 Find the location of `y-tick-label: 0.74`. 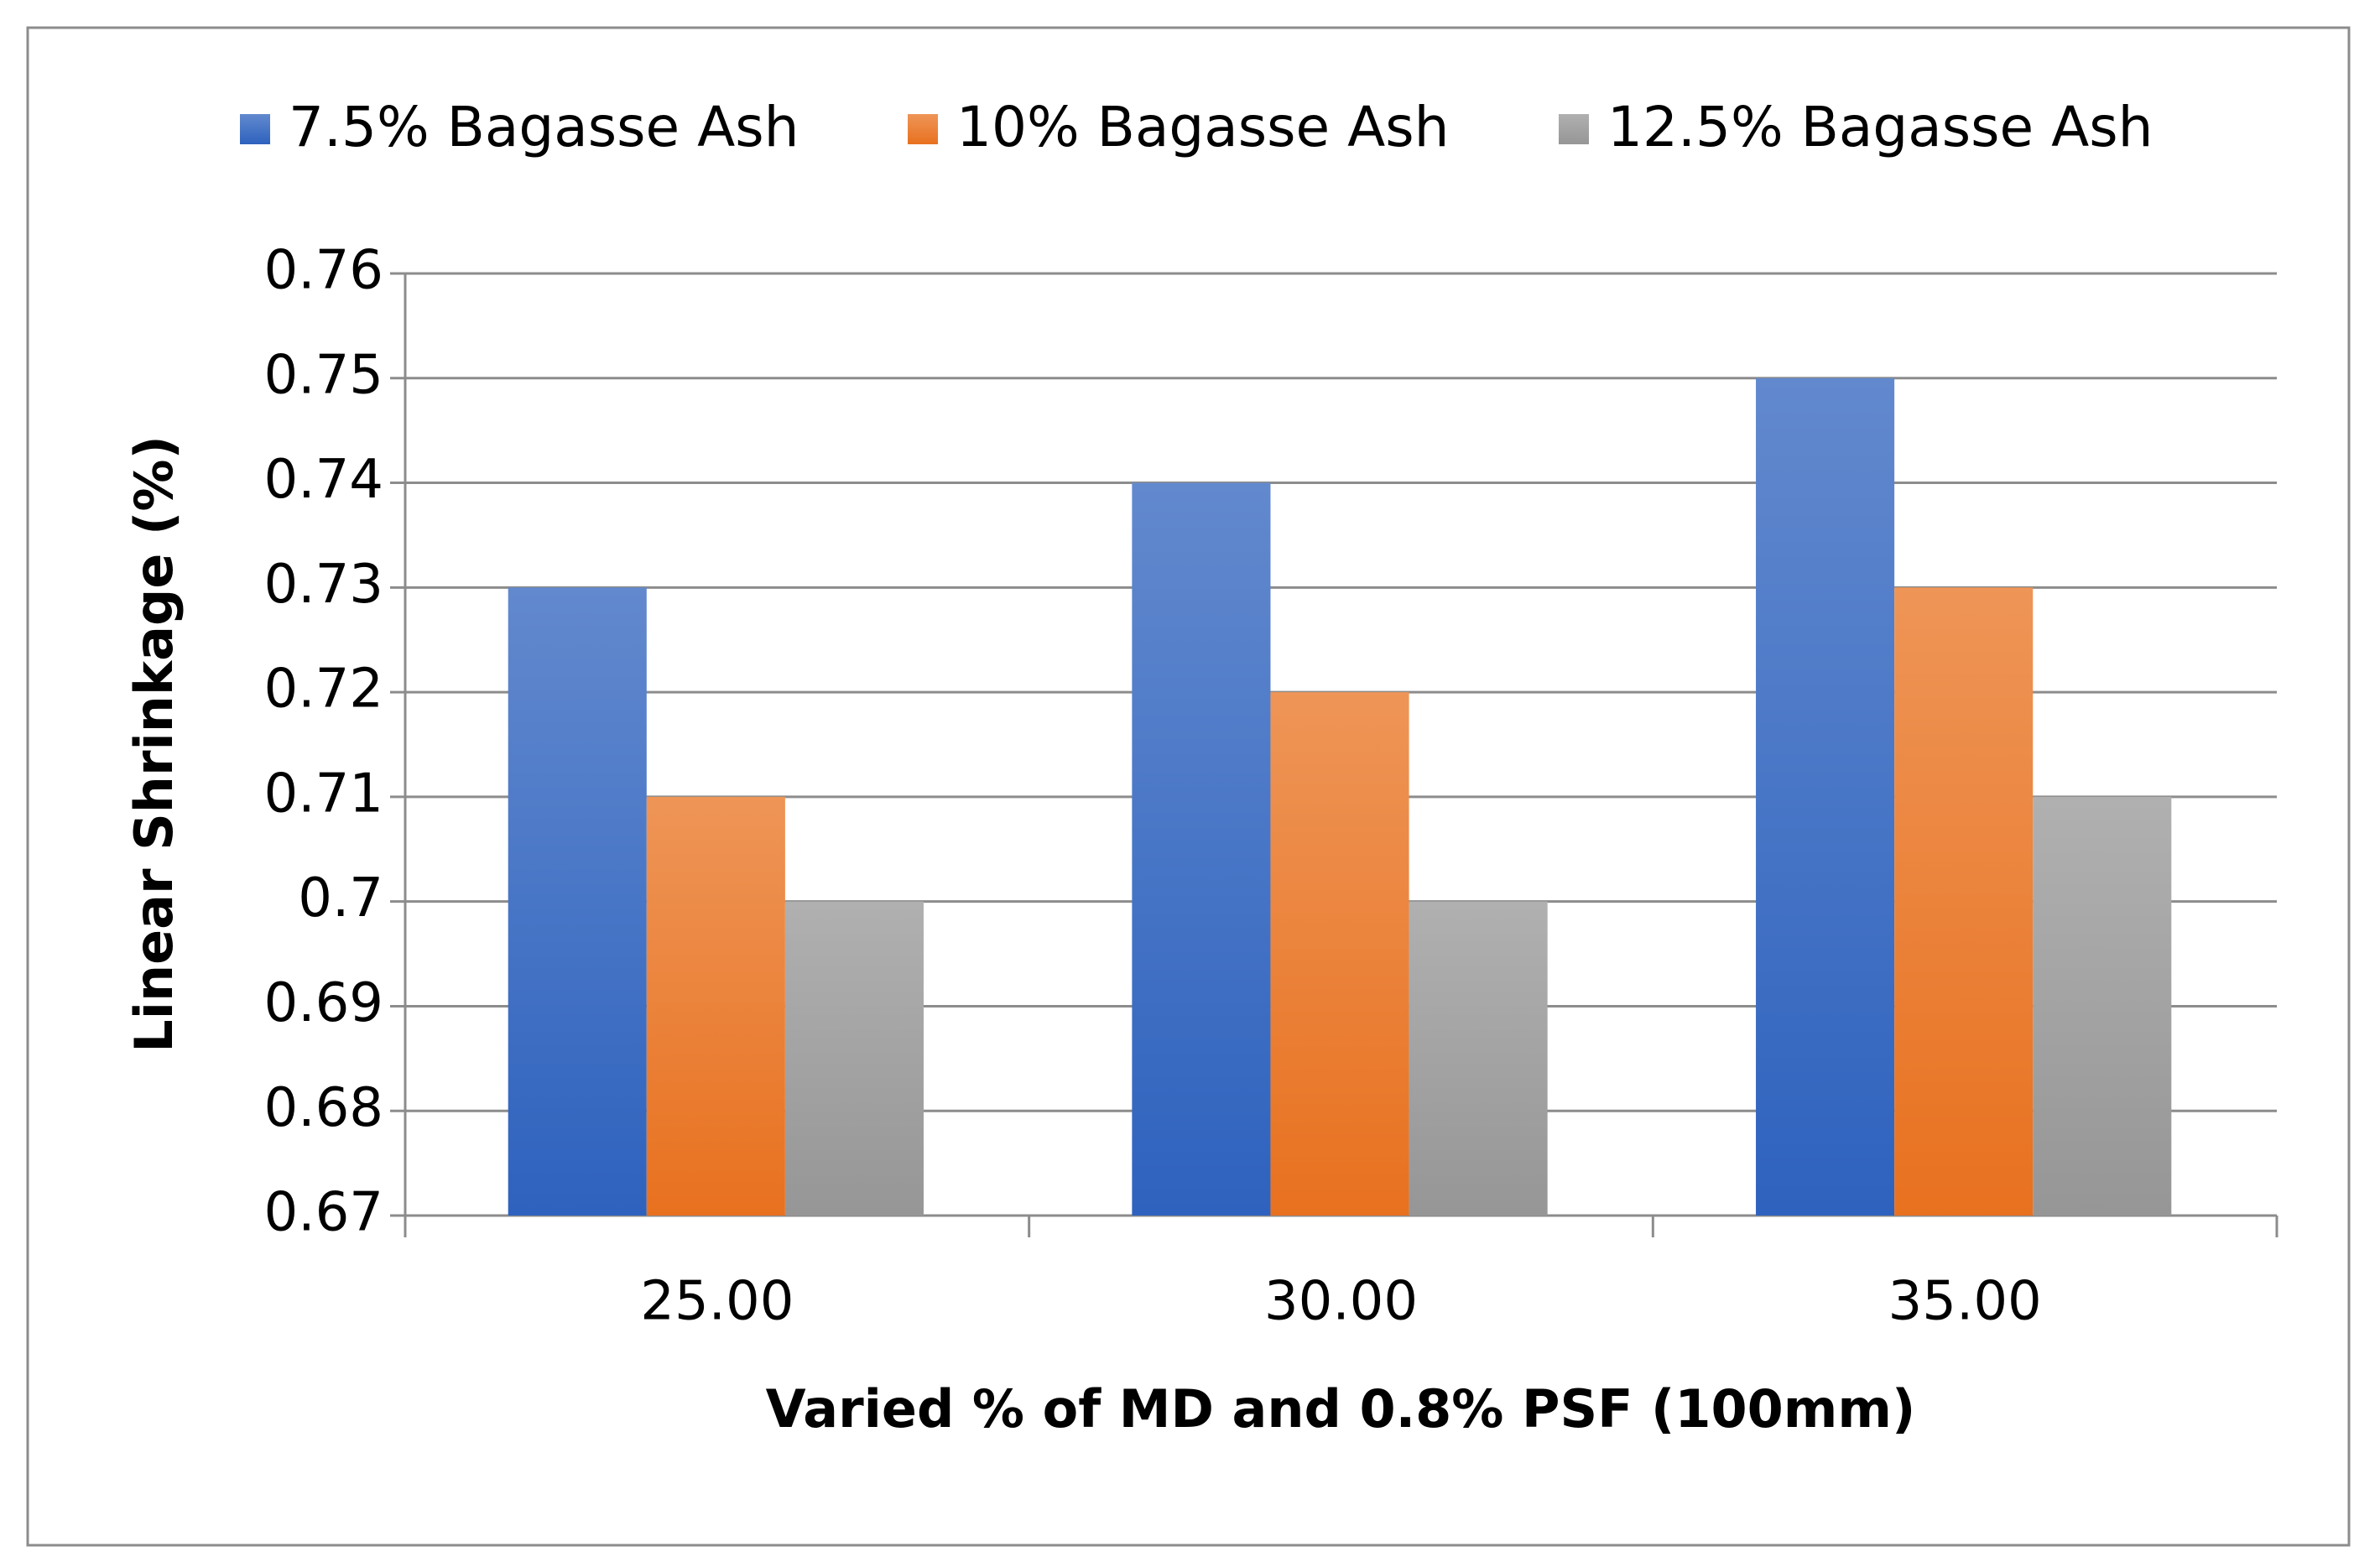

y-tick-label: 0.74 is located at coordinates (324, 480).